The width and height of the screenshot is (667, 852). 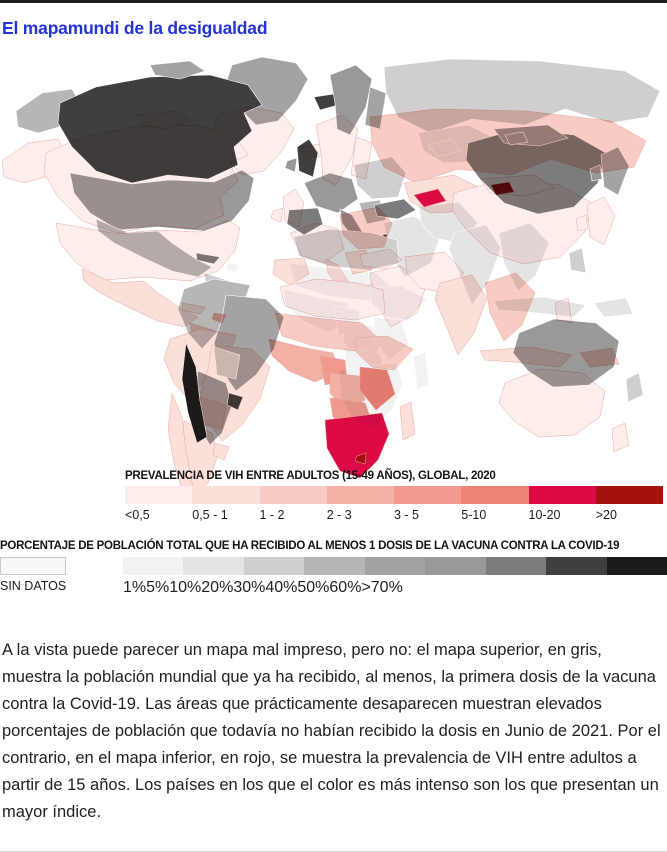 What do you see at coordinates (293, 208) in the screenshot?
I see `region-uk` at bounding box center [293, 208].